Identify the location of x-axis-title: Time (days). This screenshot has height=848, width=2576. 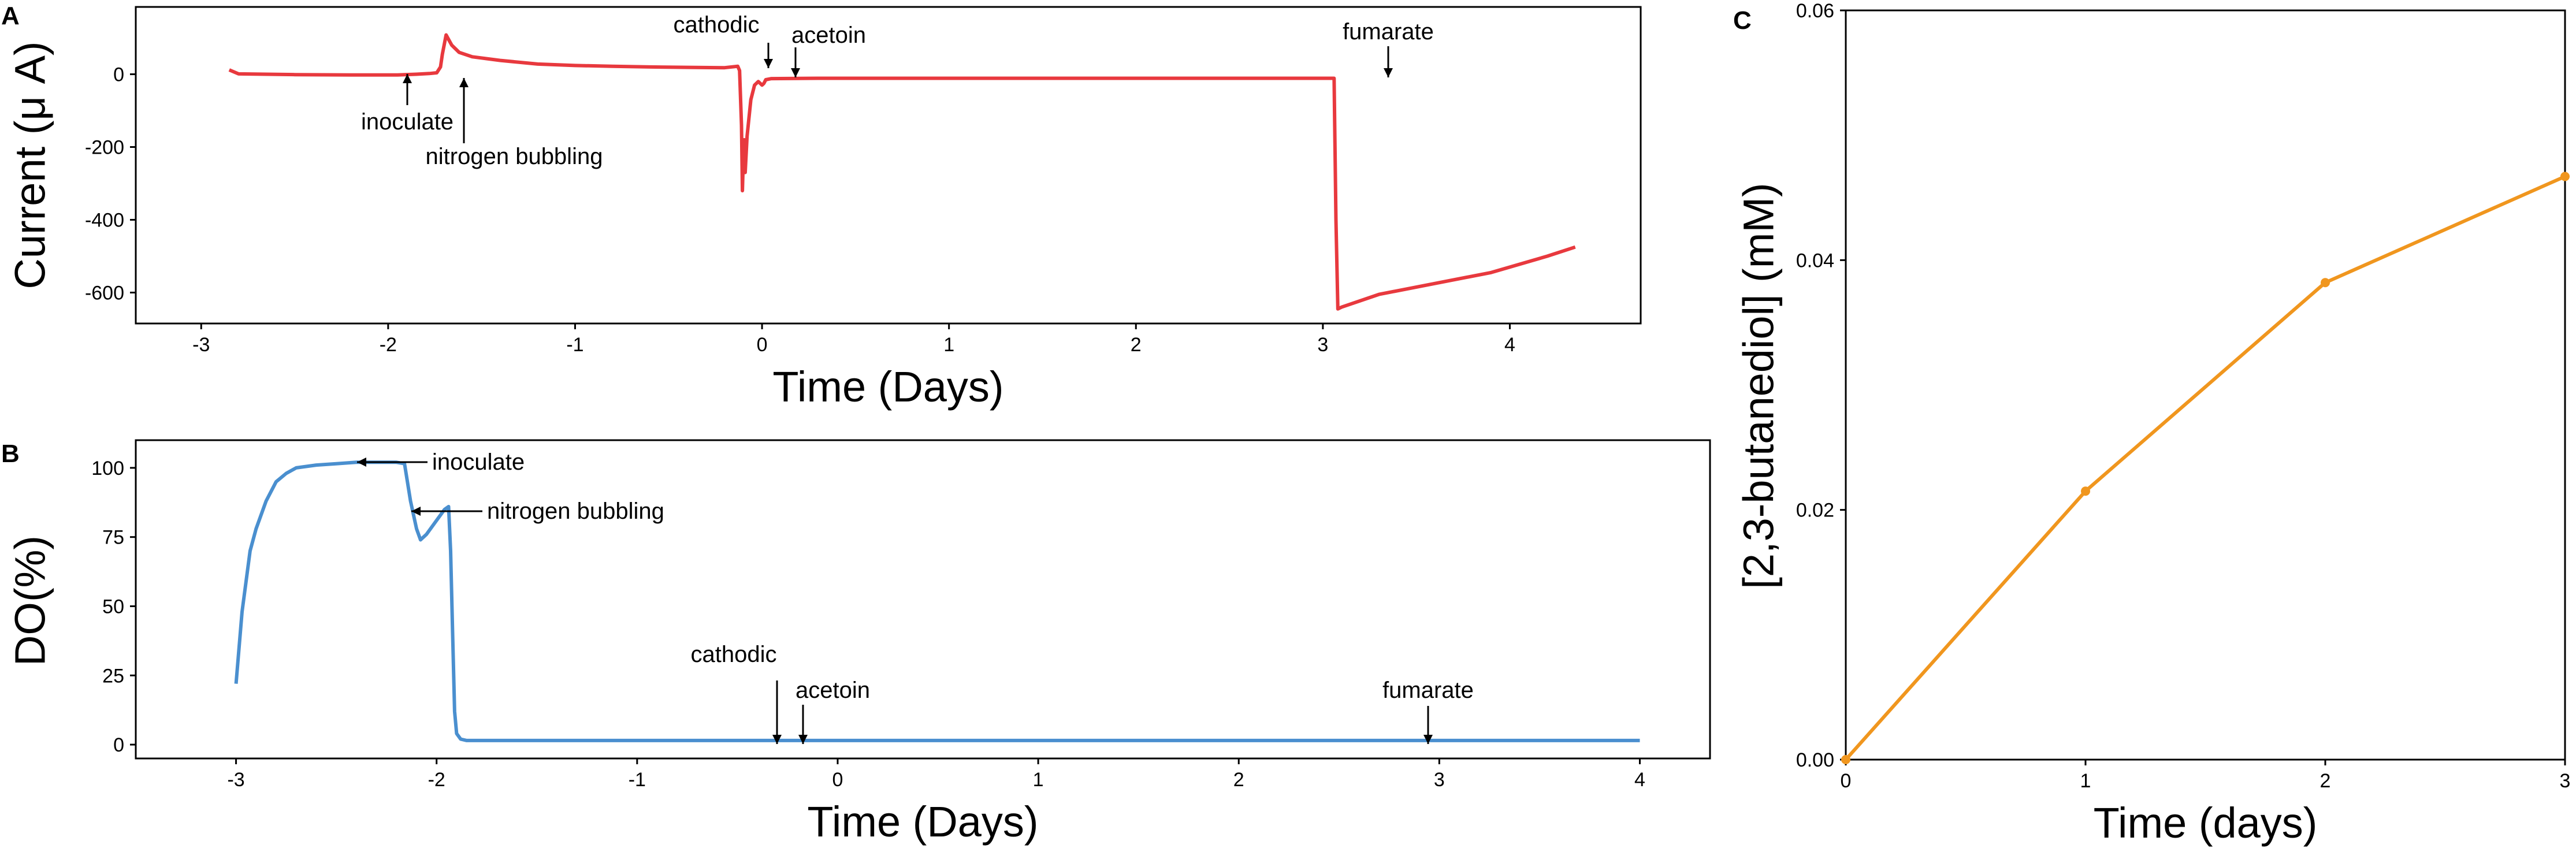
(2206, 823).